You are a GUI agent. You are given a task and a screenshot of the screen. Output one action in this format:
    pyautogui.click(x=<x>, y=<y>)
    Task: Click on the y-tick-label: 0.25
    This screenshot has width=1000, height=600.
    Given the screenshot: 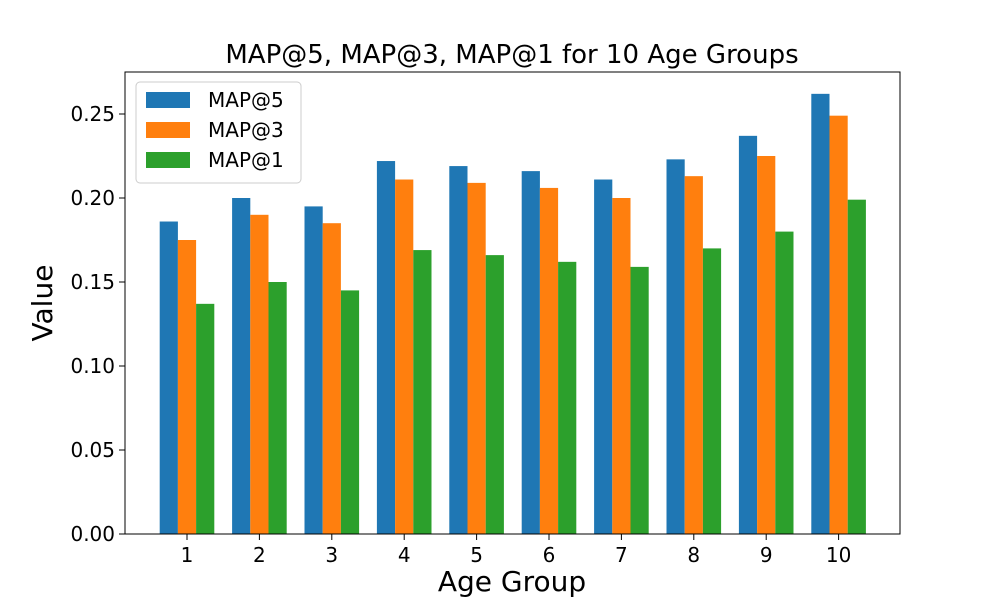 What is the action you would take?
    pyautogui.click(x=92, y=114)
    